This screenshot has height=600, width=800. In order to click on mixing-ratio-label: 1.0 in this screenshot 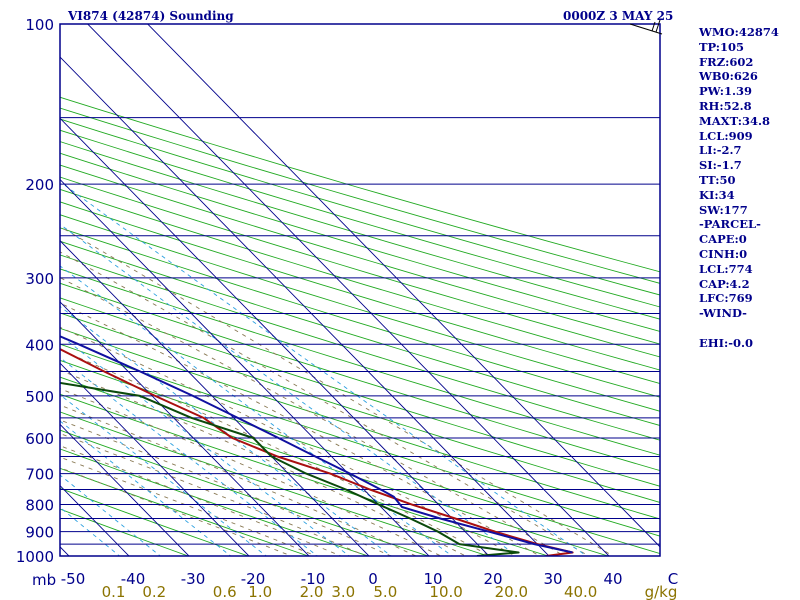, I will do `click(260, 591)`.